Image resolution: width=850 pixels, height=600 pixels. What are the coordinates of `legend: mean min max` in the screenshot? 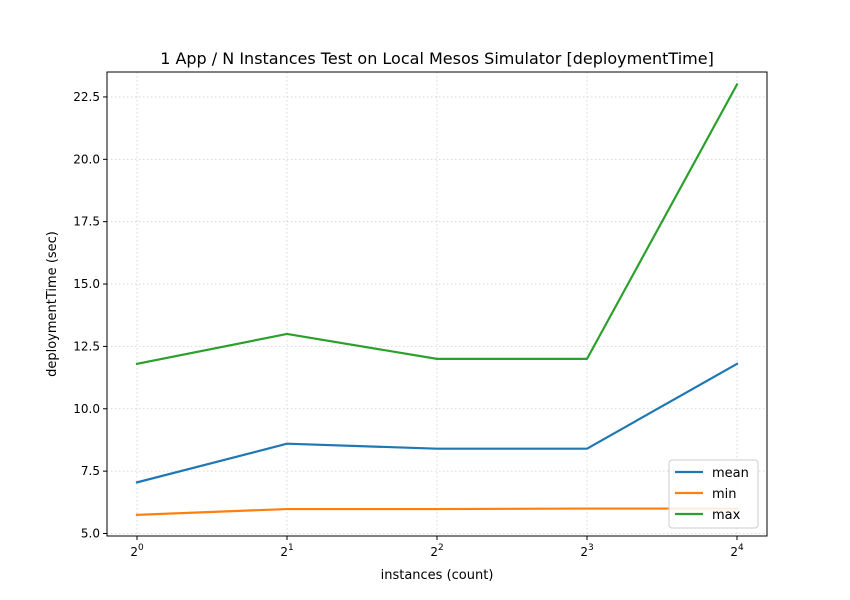 It's located at (713, 494).